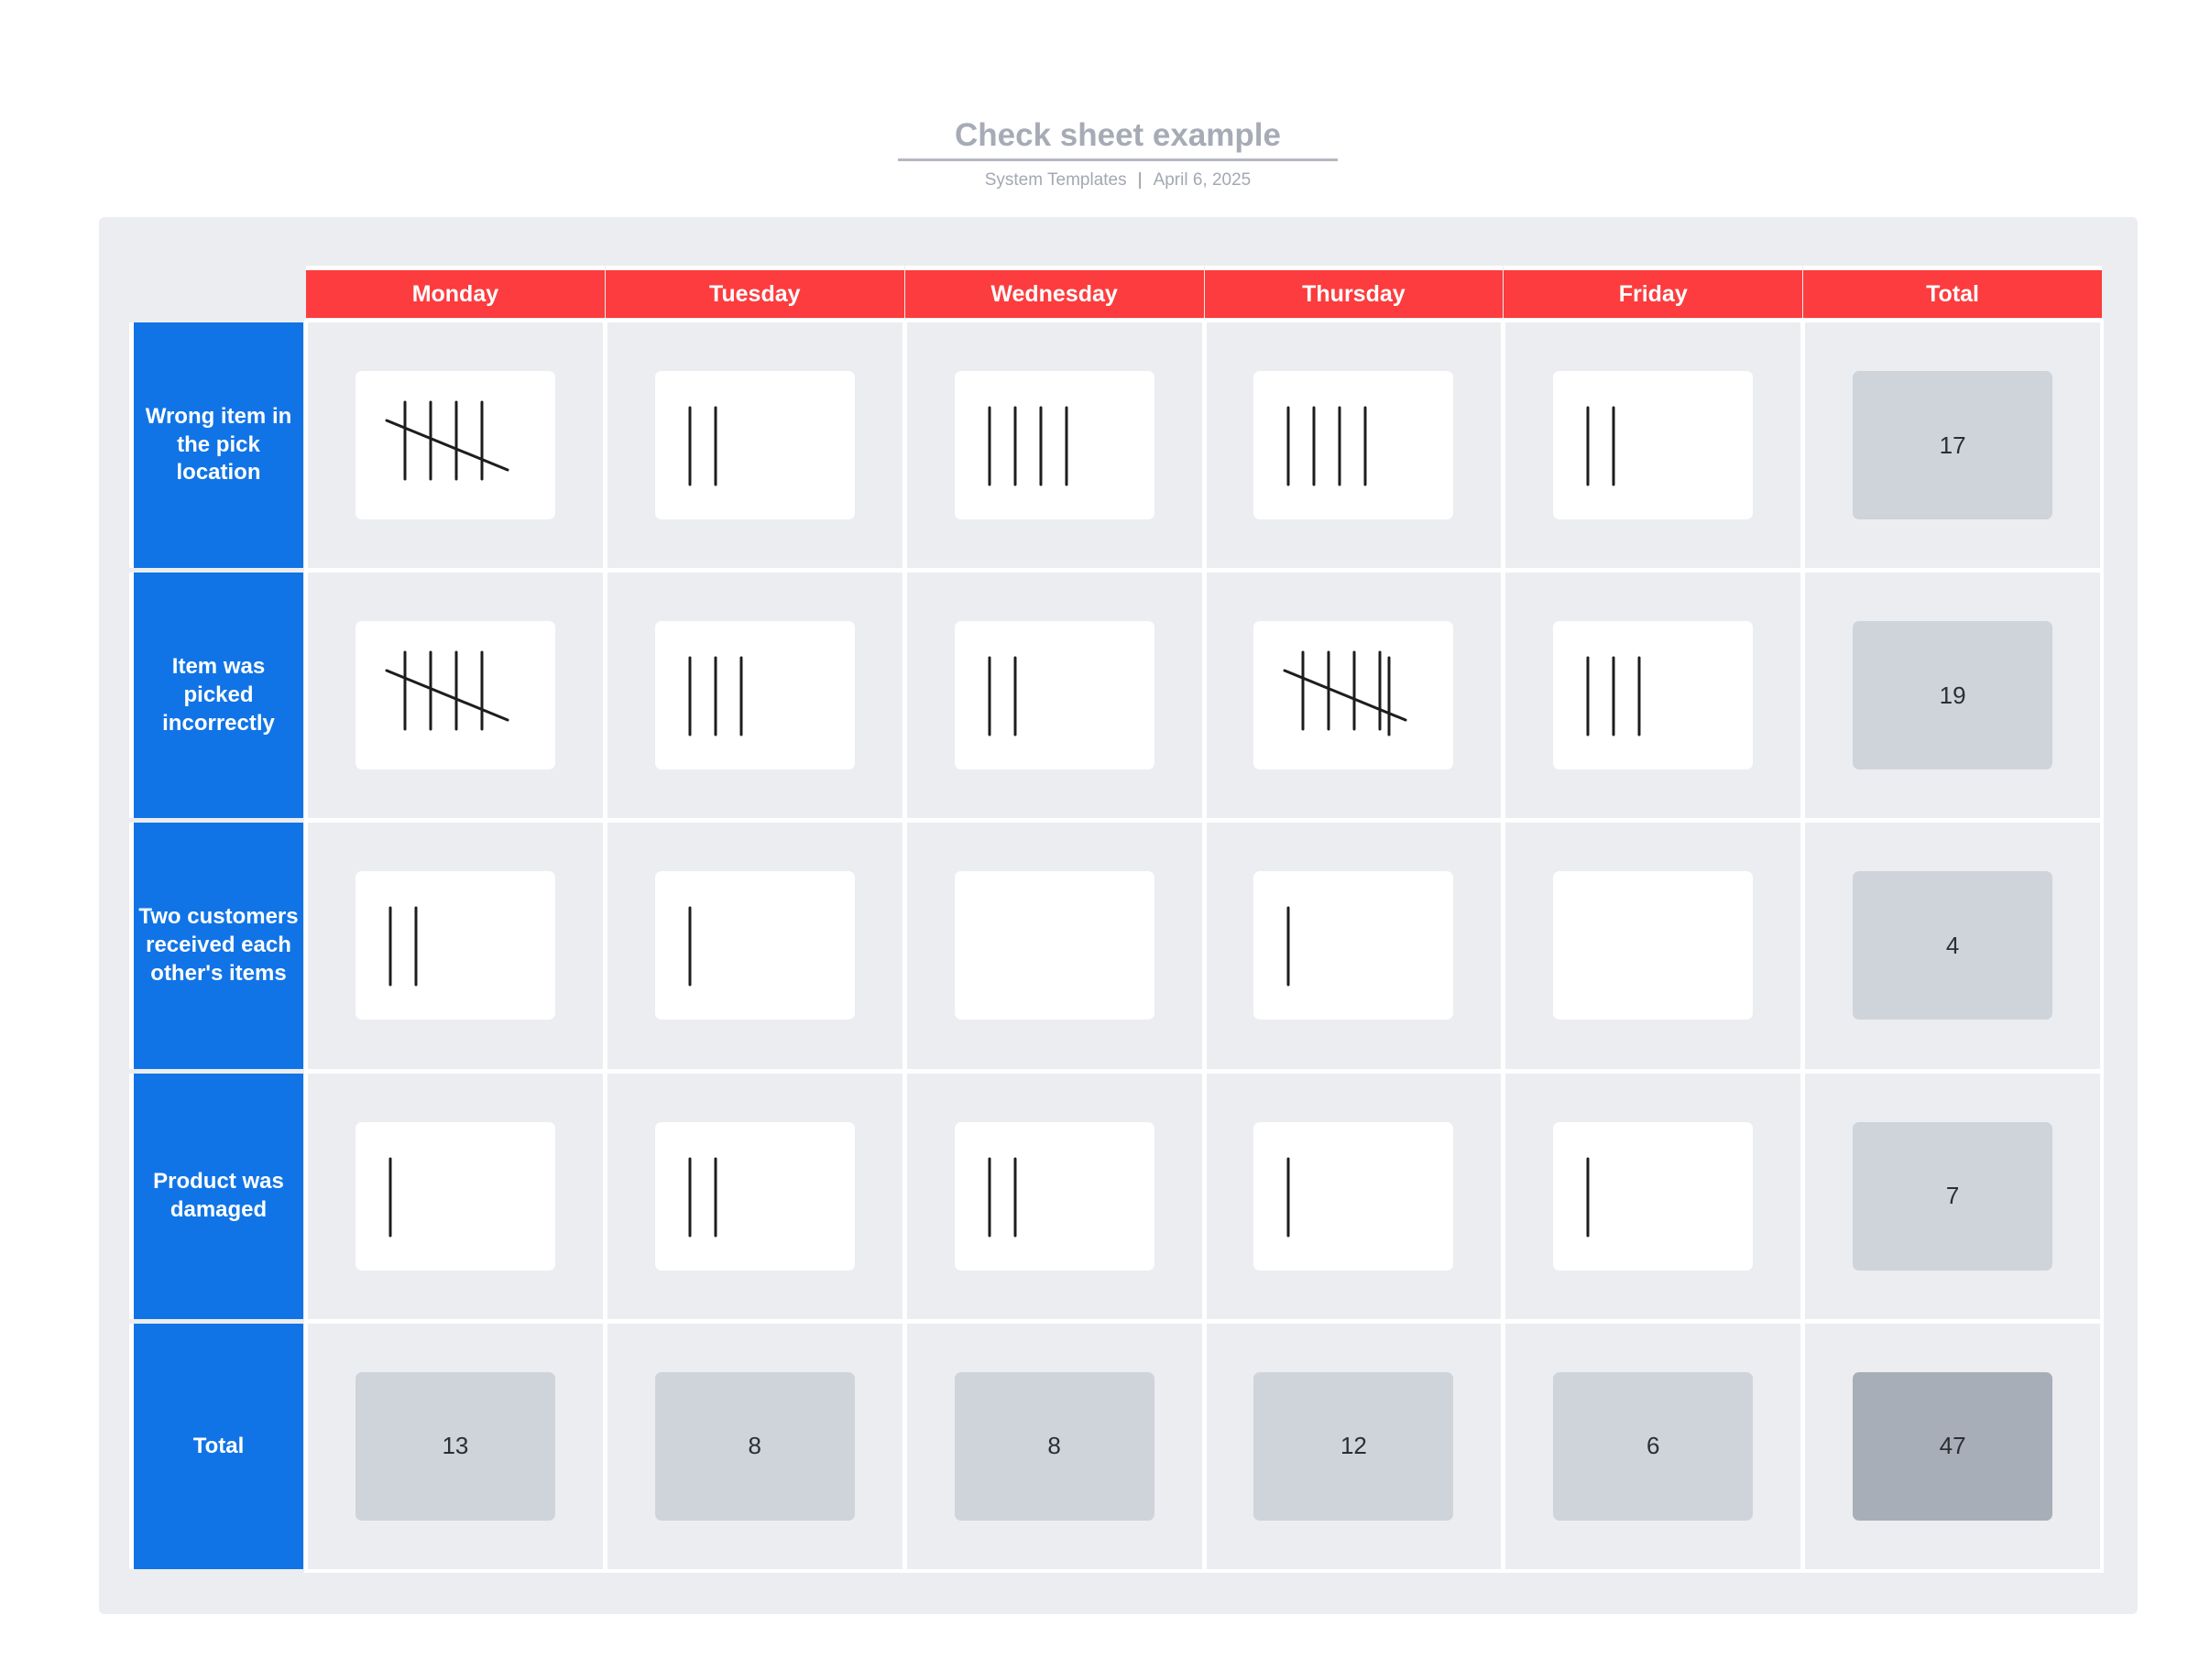 This screenshot has height=1680, width=2199. I want to click on column-header-tuesday: Tuesday, so click(754, 292).